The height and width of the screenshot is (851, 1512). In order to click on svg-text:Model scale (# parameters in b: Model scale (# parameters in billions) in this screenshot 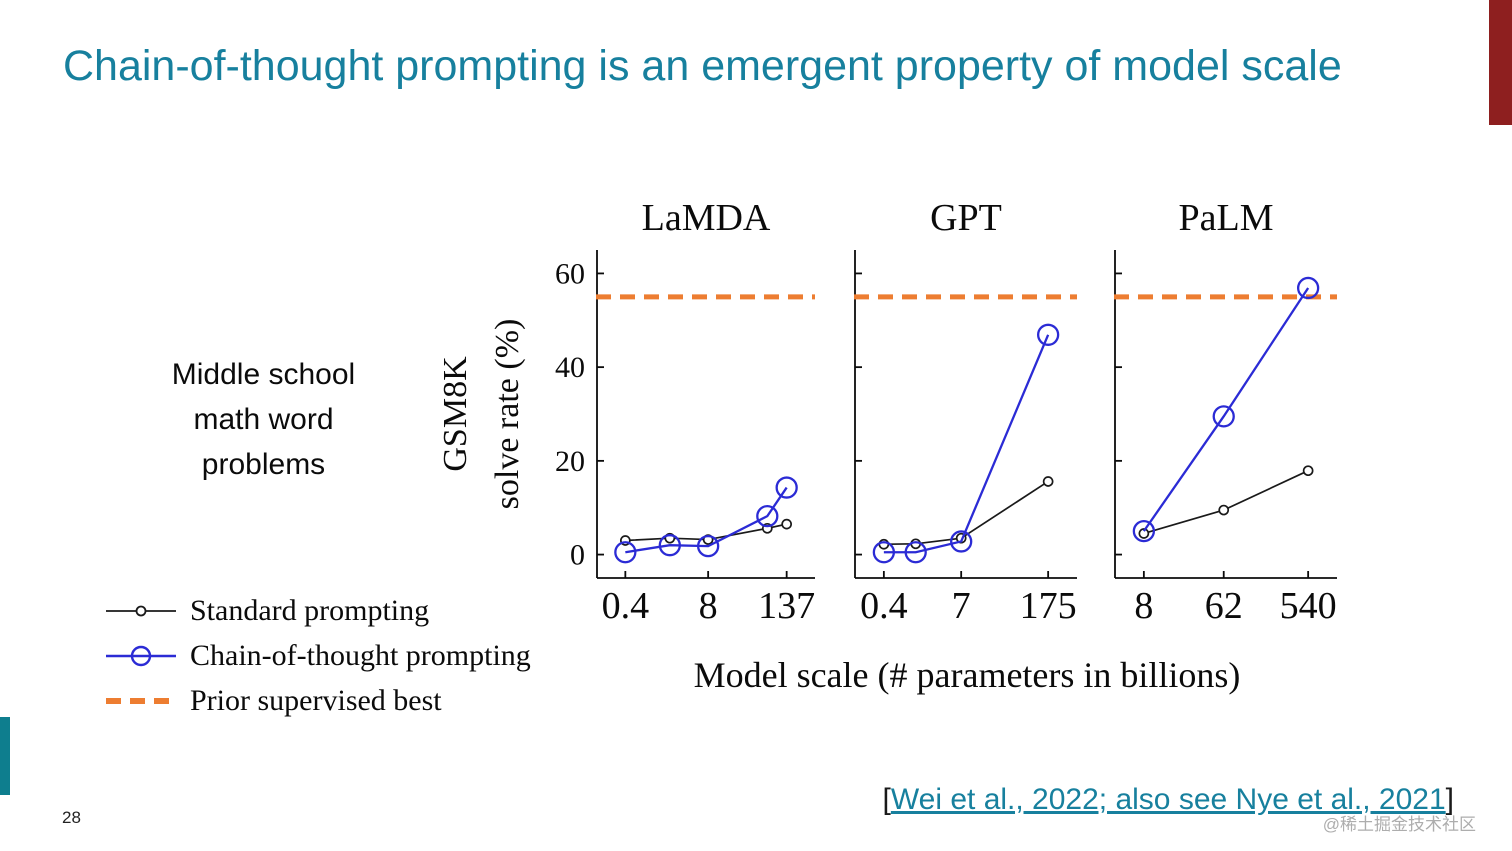, I will do `click(967, 675)`.